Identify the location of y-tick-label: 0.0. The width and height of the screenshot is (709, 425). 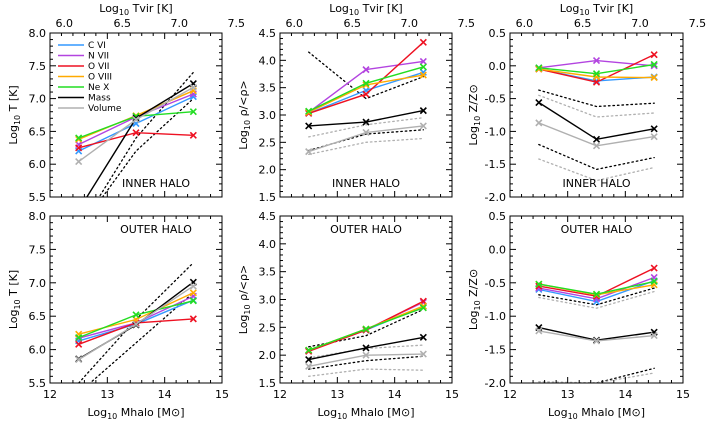
(498, 249).